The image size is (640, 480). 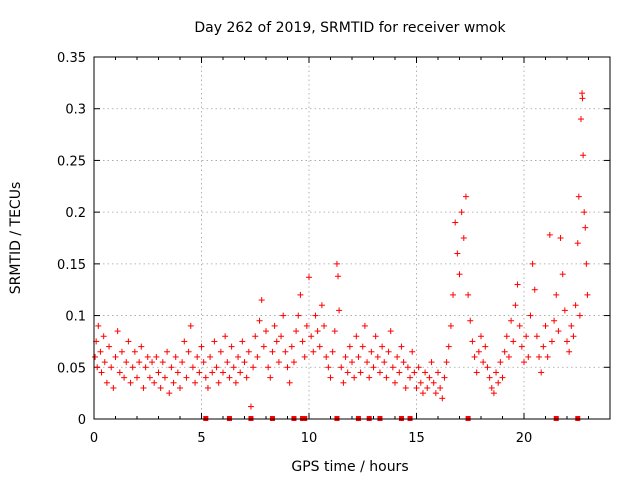 I want to click on y-tick-label: 0.3, so click(x=75, y=110).